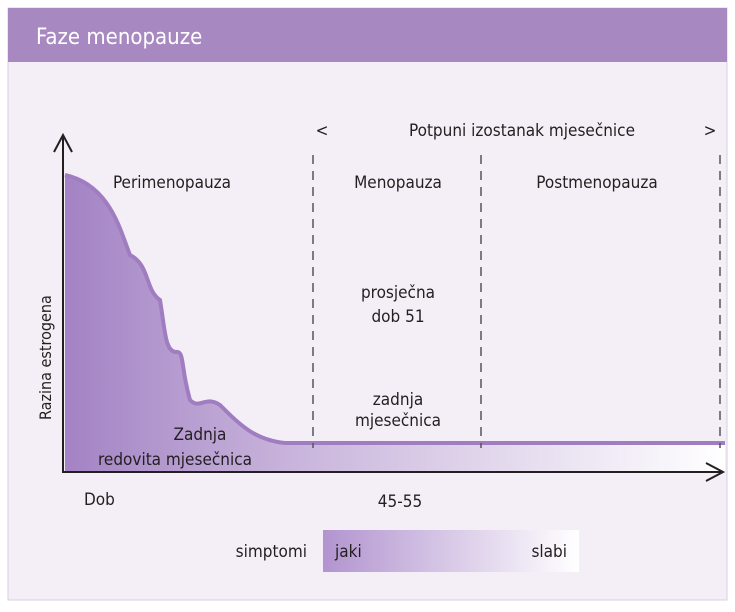 The image size is (735, 612). I want to click on y-arrow, so click(63, 142).